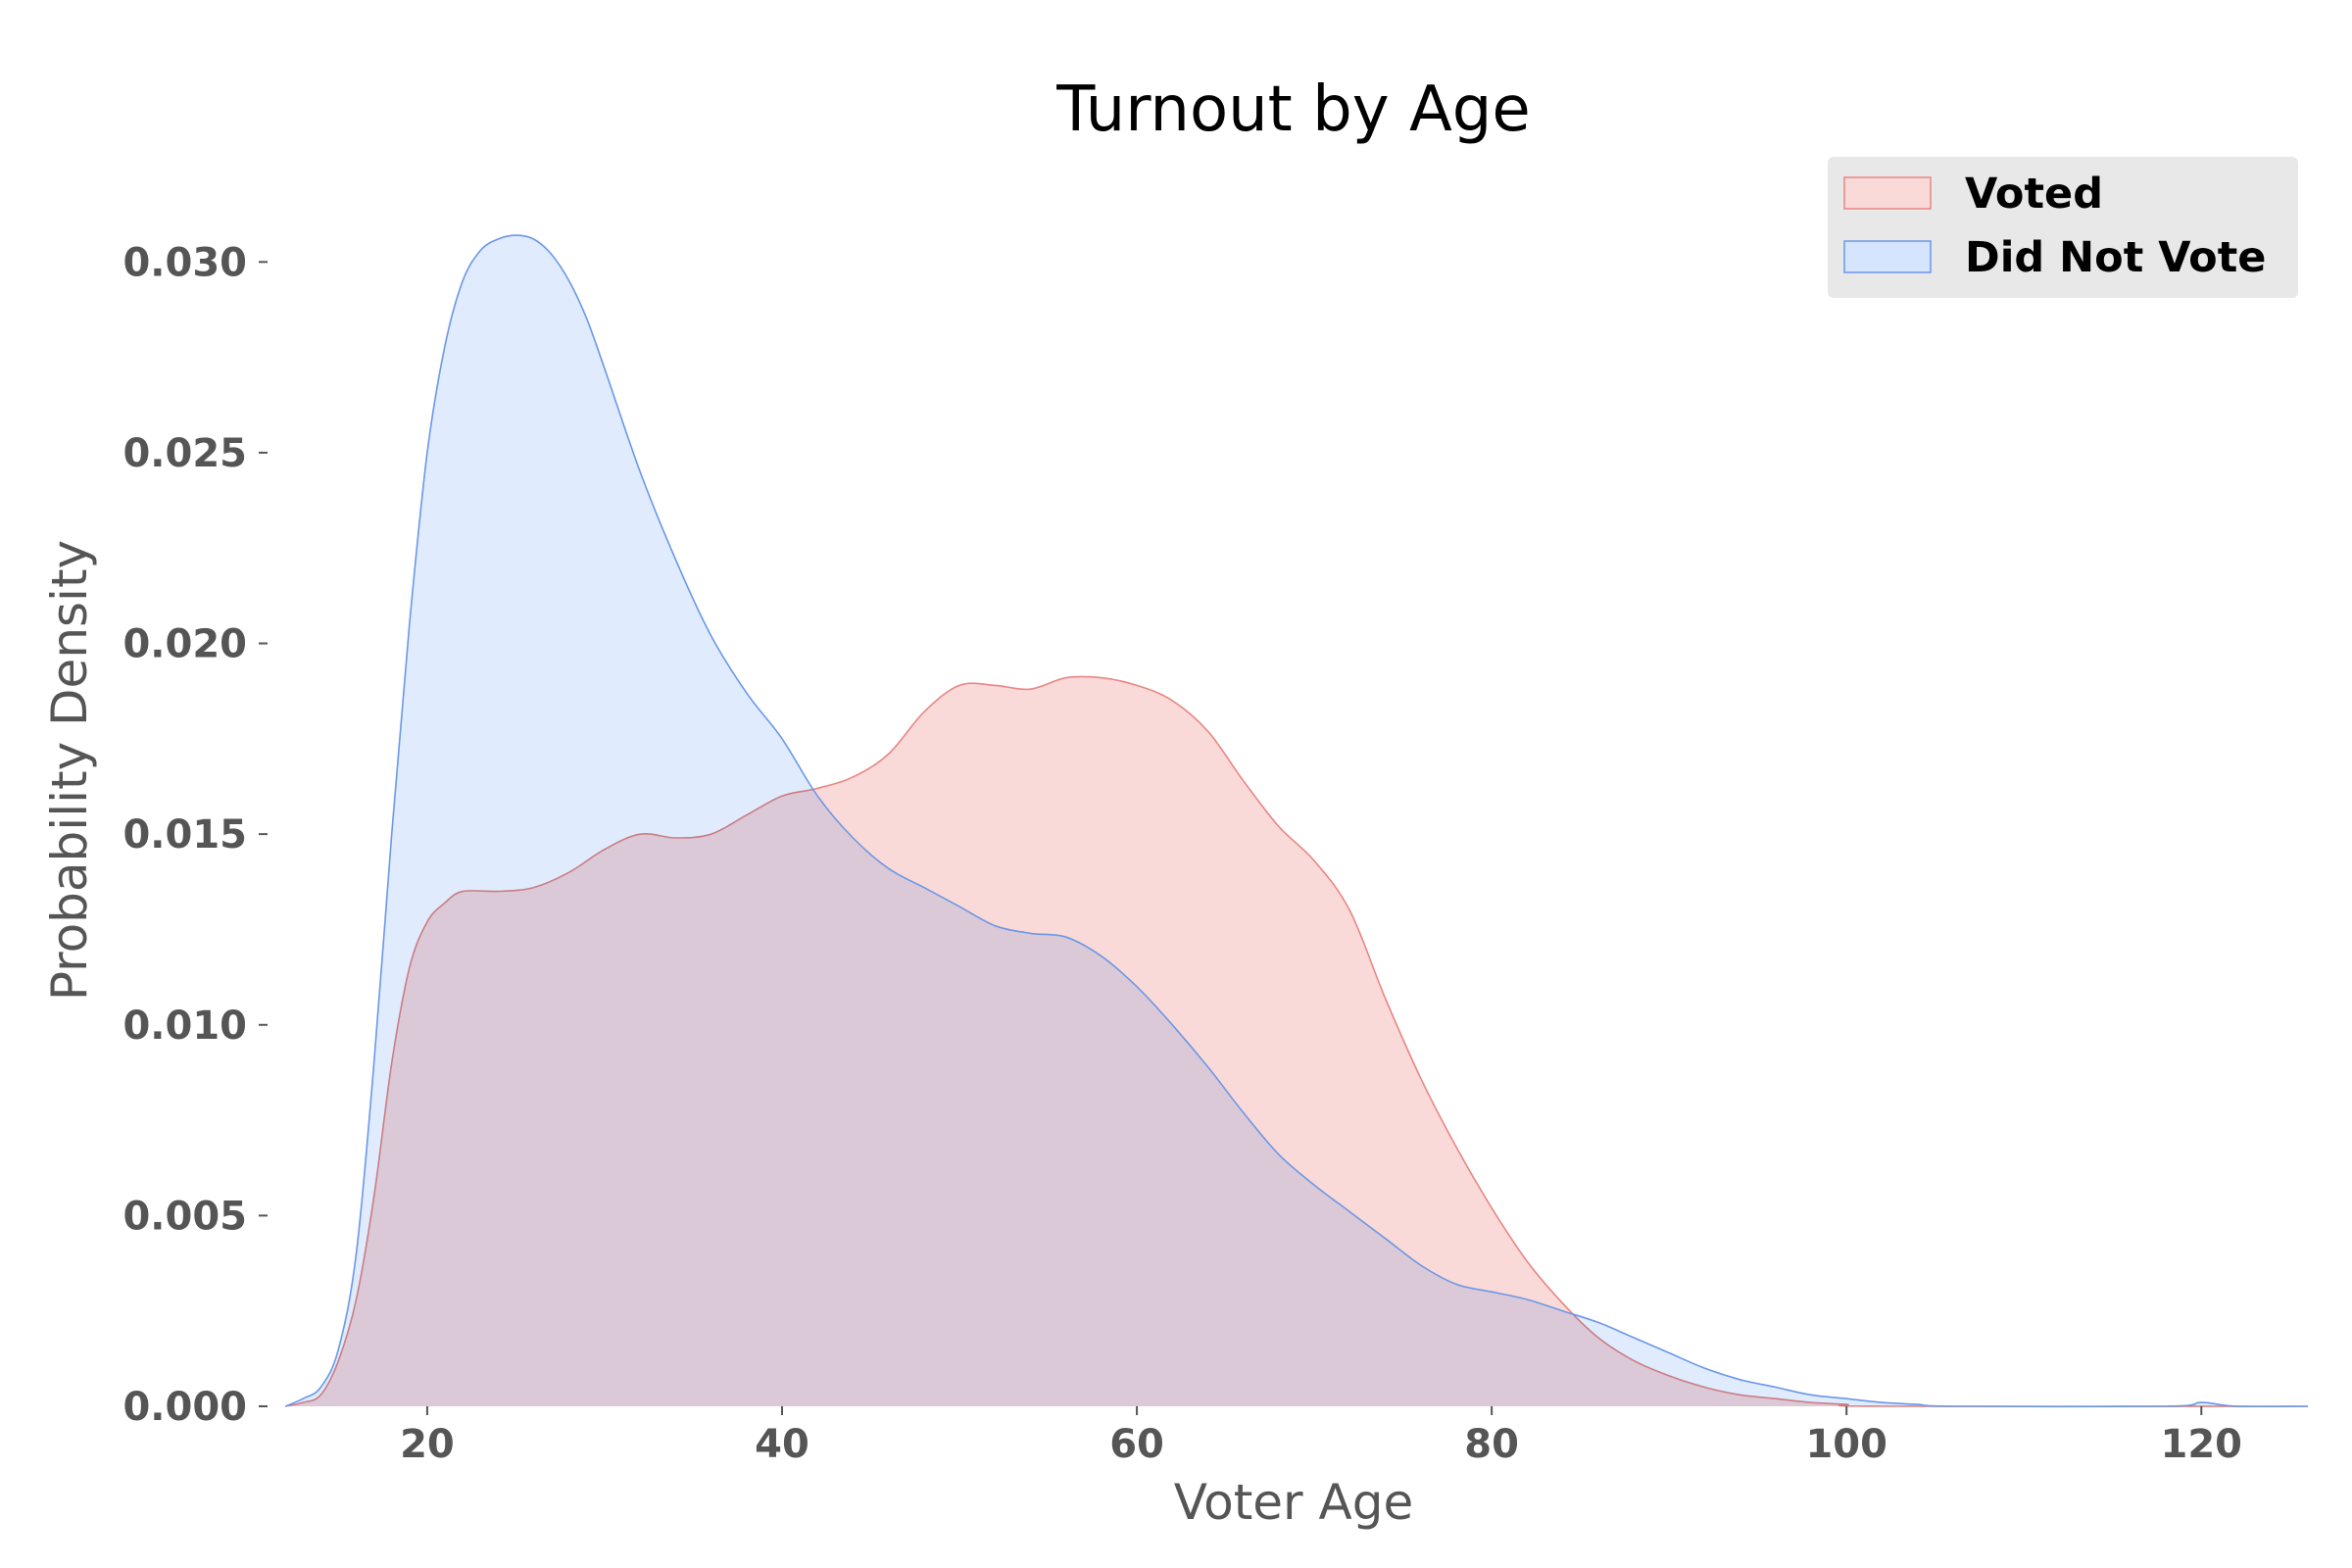 This screenshot has height=1568, width=2352. I want to click on legend-box, so click(2063, 227).